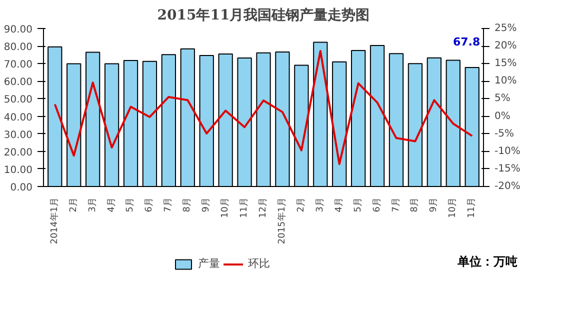 The height and width of the screenshot is (320, 564). I want to click on chart-title: 2015年11月我国硅钢产量走势图, so click(263, 15).